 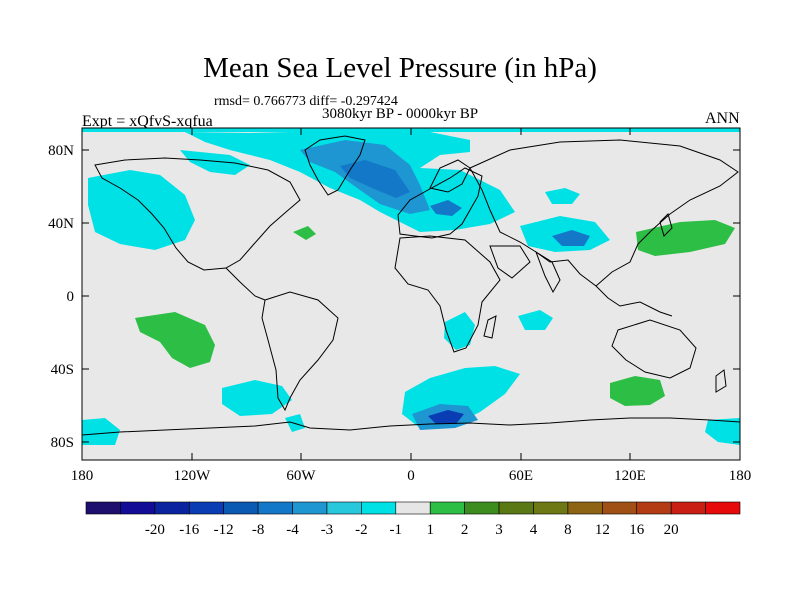 What do you see at coordinates (571, 238) in the screenshot?
I see `contour-tibet-low` at bounding box center [571, 238].